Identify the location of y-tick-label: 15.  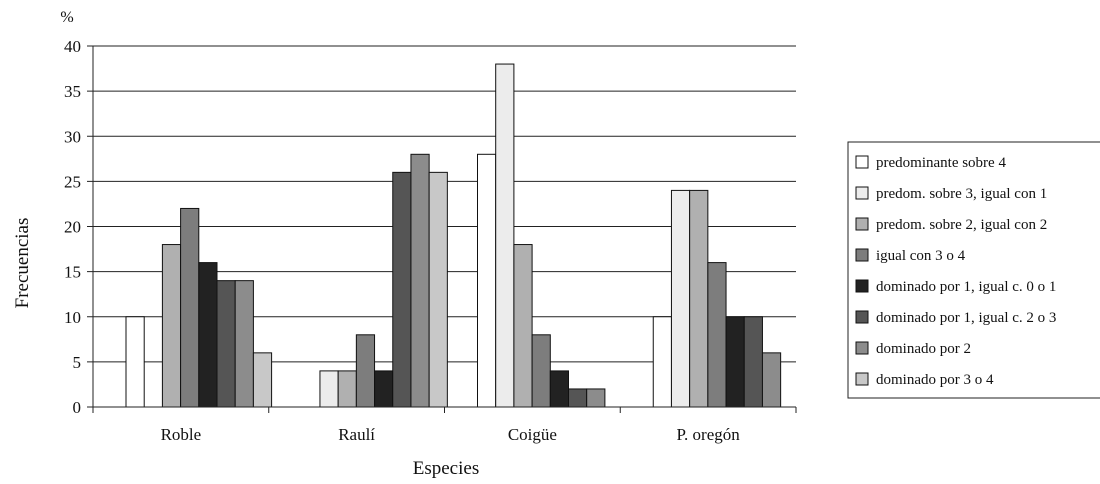
(72, 272).